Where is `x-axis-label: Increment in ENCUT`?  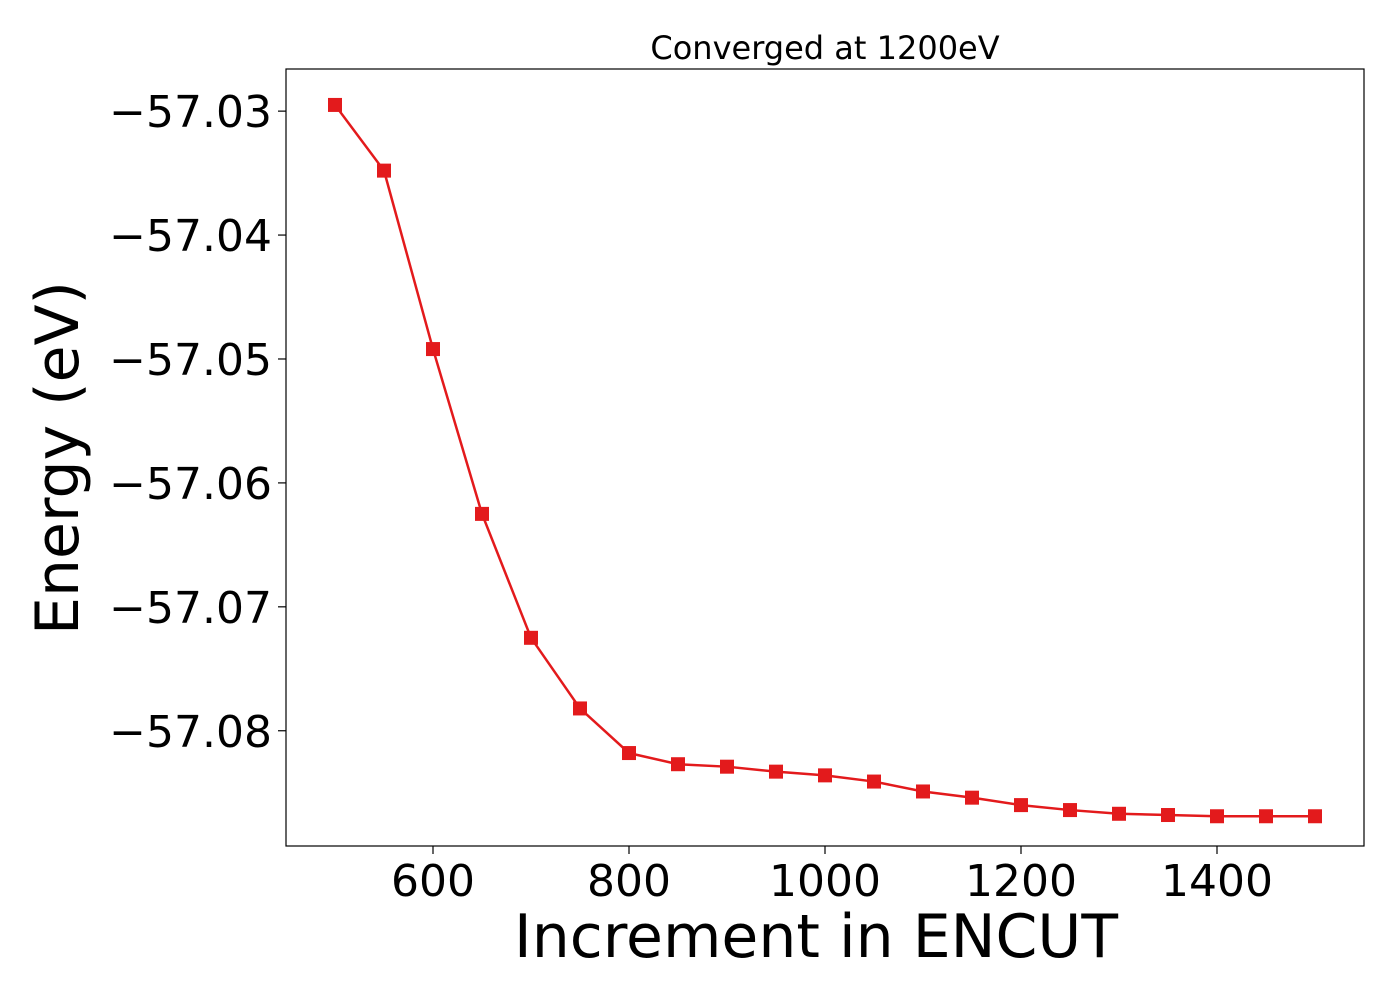
x-axis-label: Increment in ENCUT is located at coordinates (816, 937).